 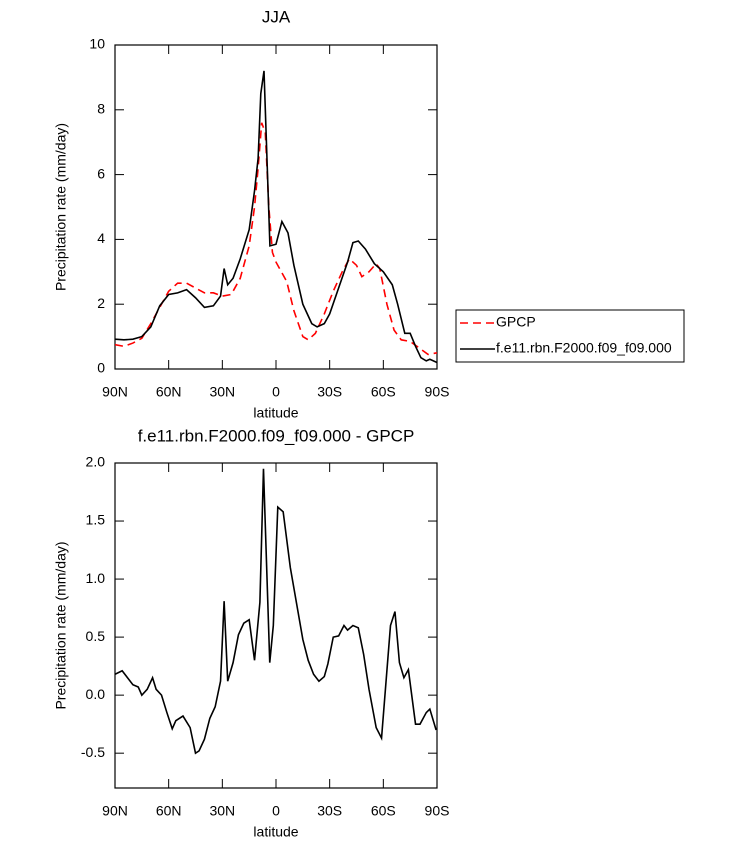 I want to click on y-tick-label: 0, so click(x=101, y=368).